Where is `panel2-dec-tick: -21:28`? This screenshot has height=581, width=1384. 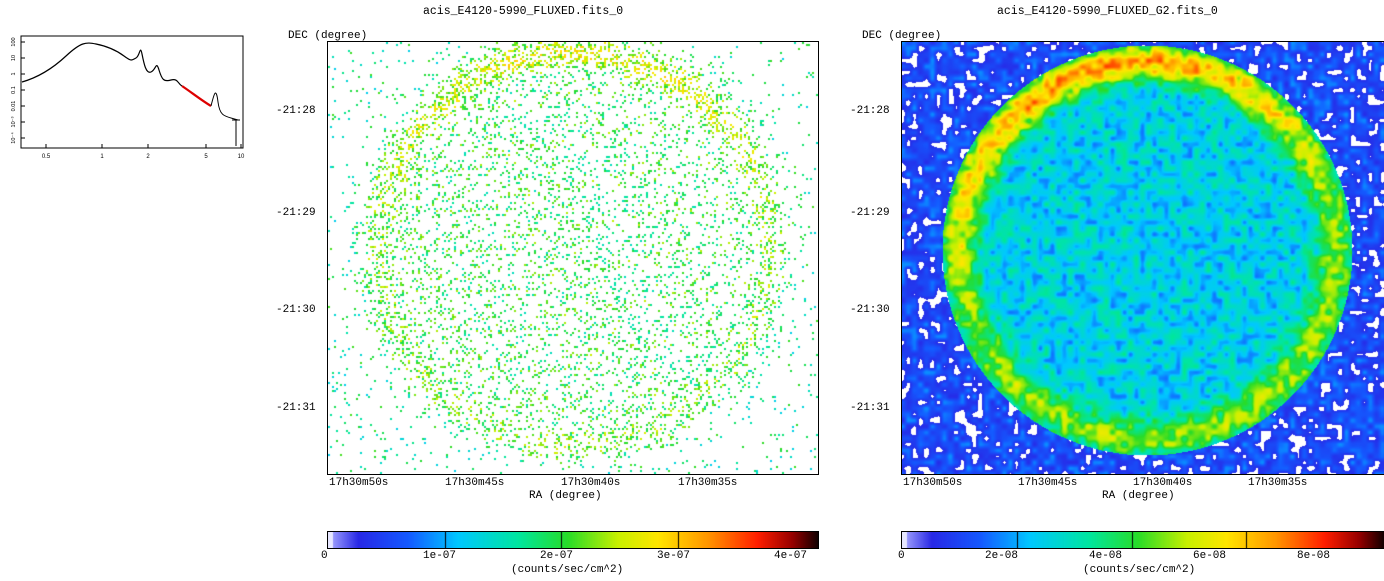 panel2-dec-tick: -21:28 is located at coordinates (870, 111).